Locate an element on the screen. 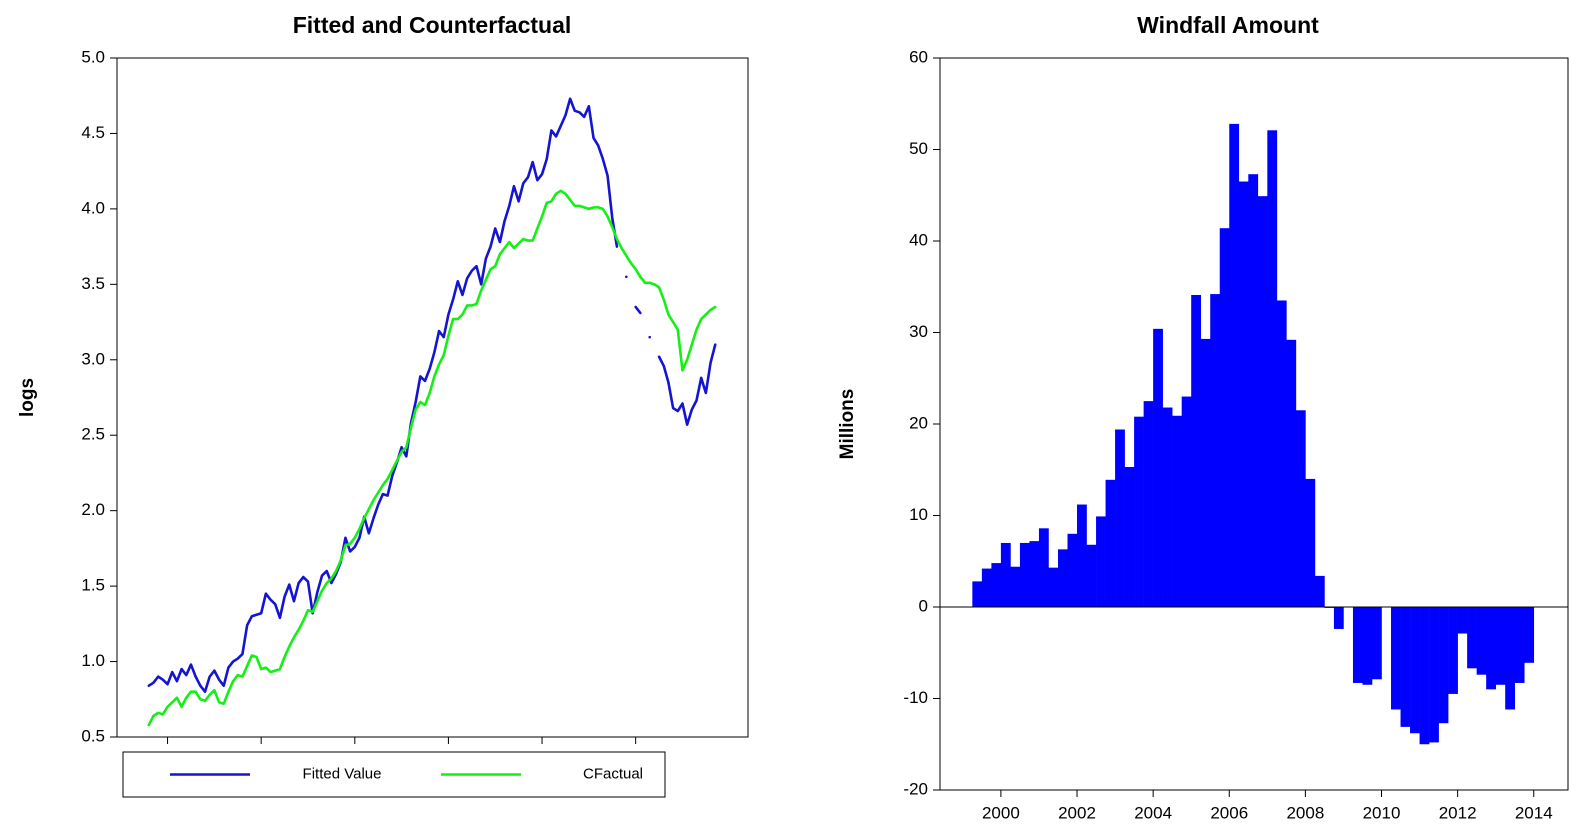 The width and height of the screenshot is (1569, 833). x-tick-label: 2004 is located at coordinates (1153, 812).